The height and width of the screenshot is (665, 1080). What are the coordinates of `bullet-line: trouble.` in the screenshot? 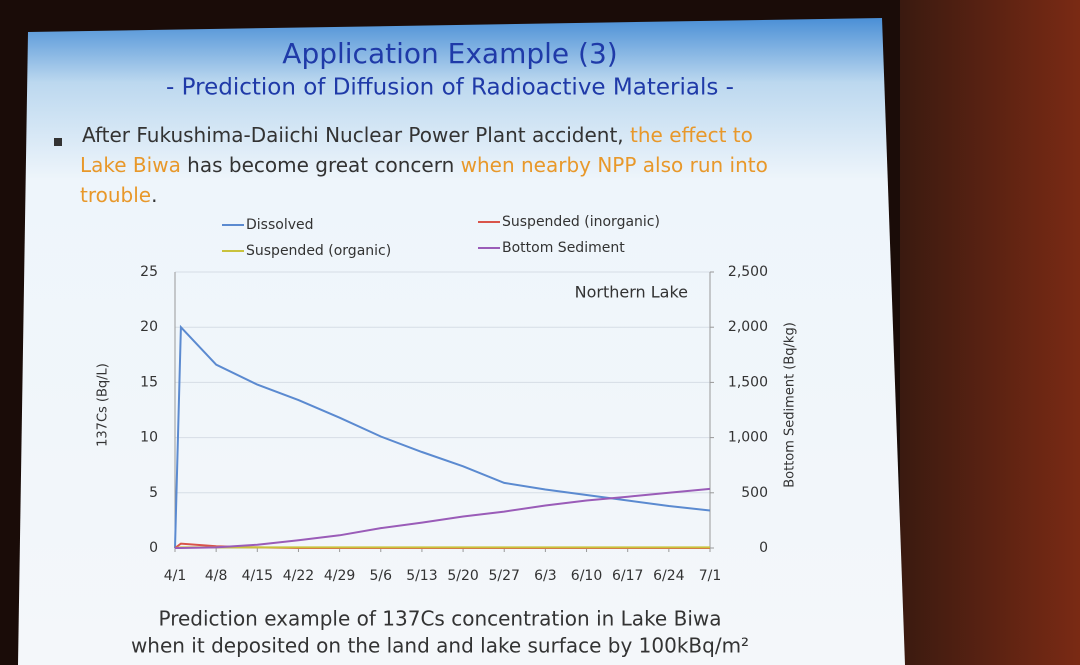 It's located at (118, 195).